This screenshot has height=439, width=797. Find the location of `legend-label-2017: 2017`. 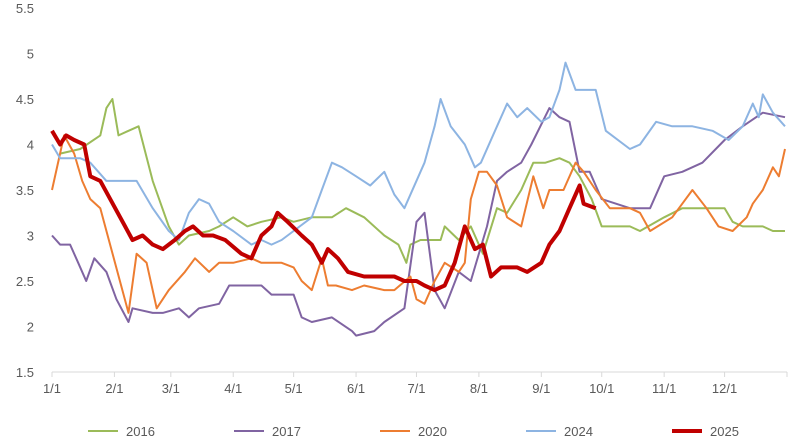

legend-label-2017: 2017 is located at coordinates (286, 431).